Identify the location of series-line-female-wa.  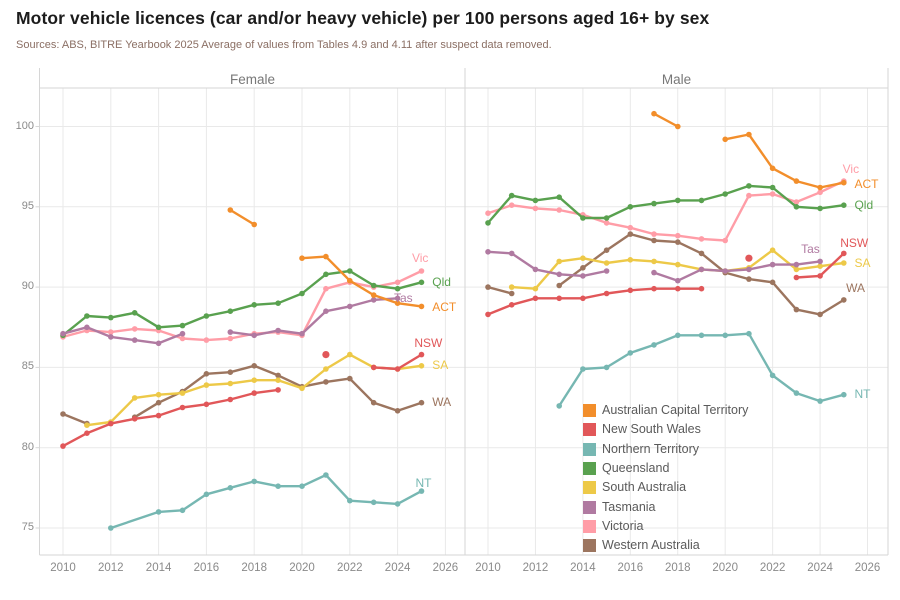
(75, 418).